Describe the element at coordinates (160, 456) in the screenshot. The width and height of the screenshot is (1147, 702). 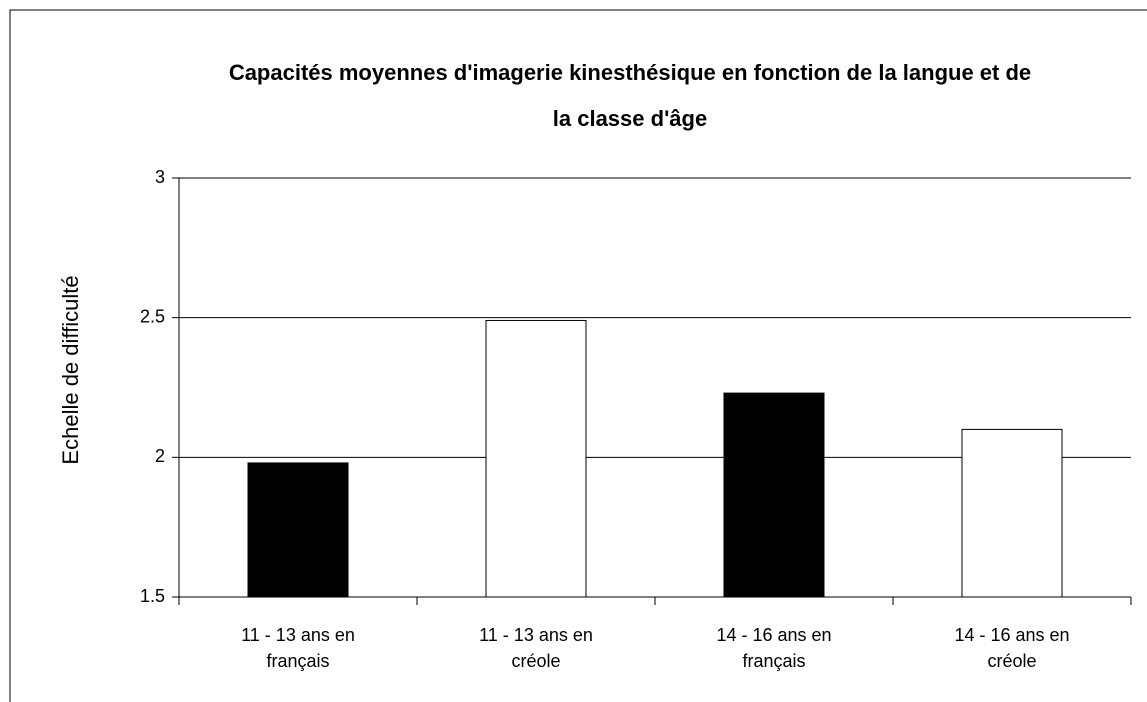
I see `y-tick-label: 2` at that location.